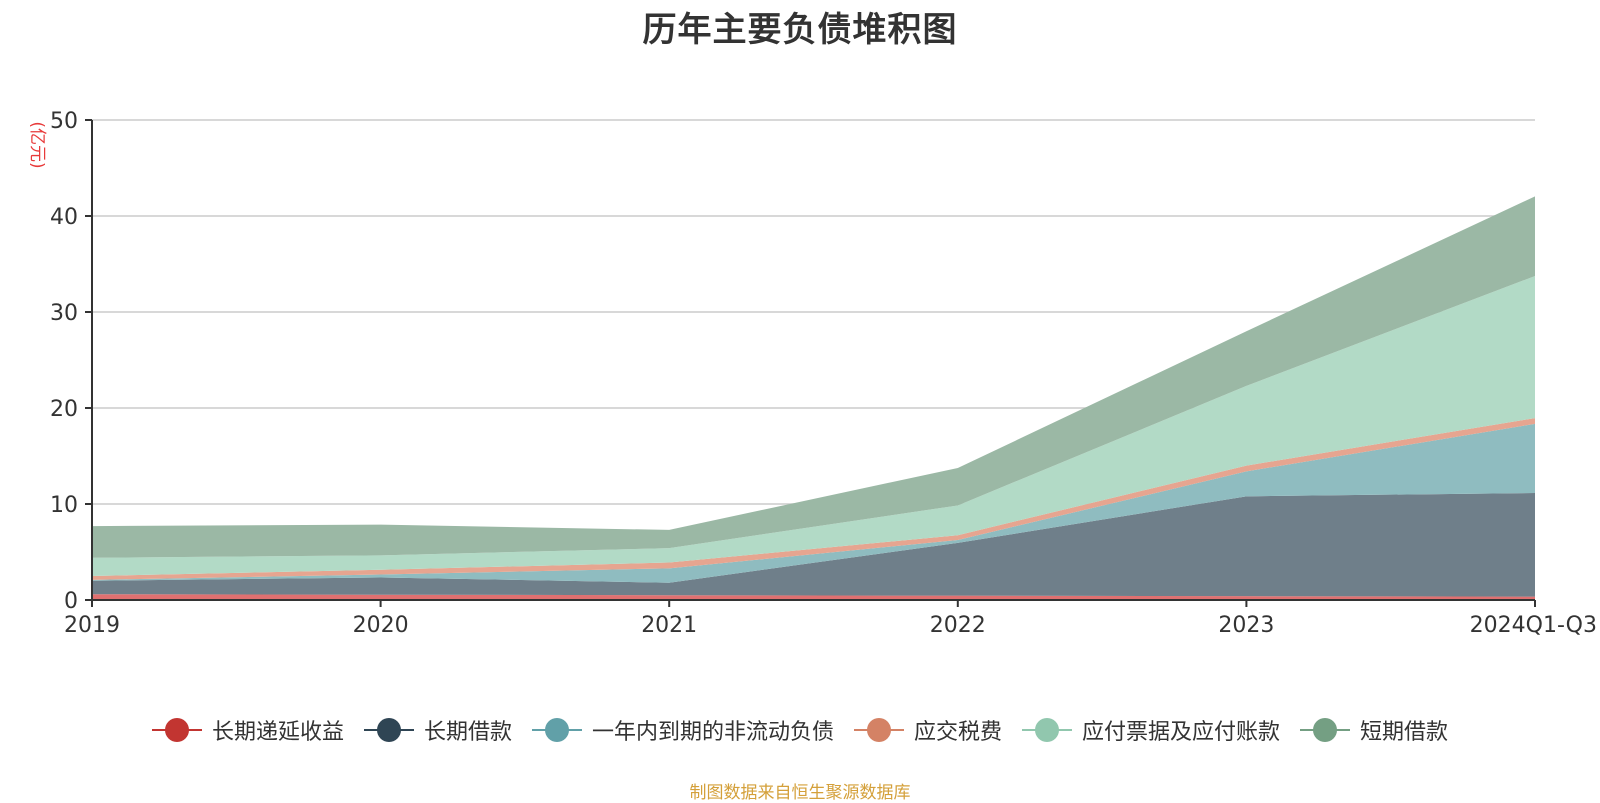 This screenshot has height=803, width=1600. I want to click on x-tick-label: 2021, so click(669, 625).